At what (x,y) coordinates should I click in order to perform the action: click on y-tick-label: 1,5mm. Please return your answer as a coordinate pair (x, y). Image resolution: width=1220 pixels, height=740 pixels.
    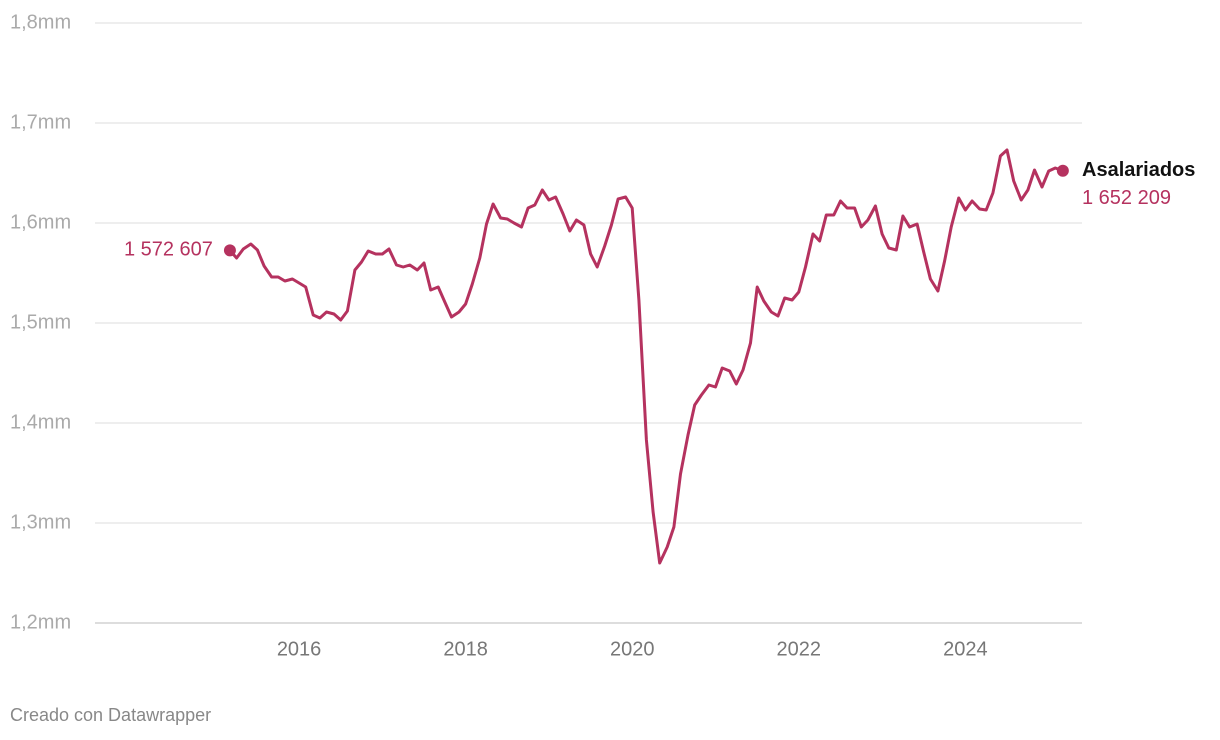
    Looking at the image, I should click on (40, 322).